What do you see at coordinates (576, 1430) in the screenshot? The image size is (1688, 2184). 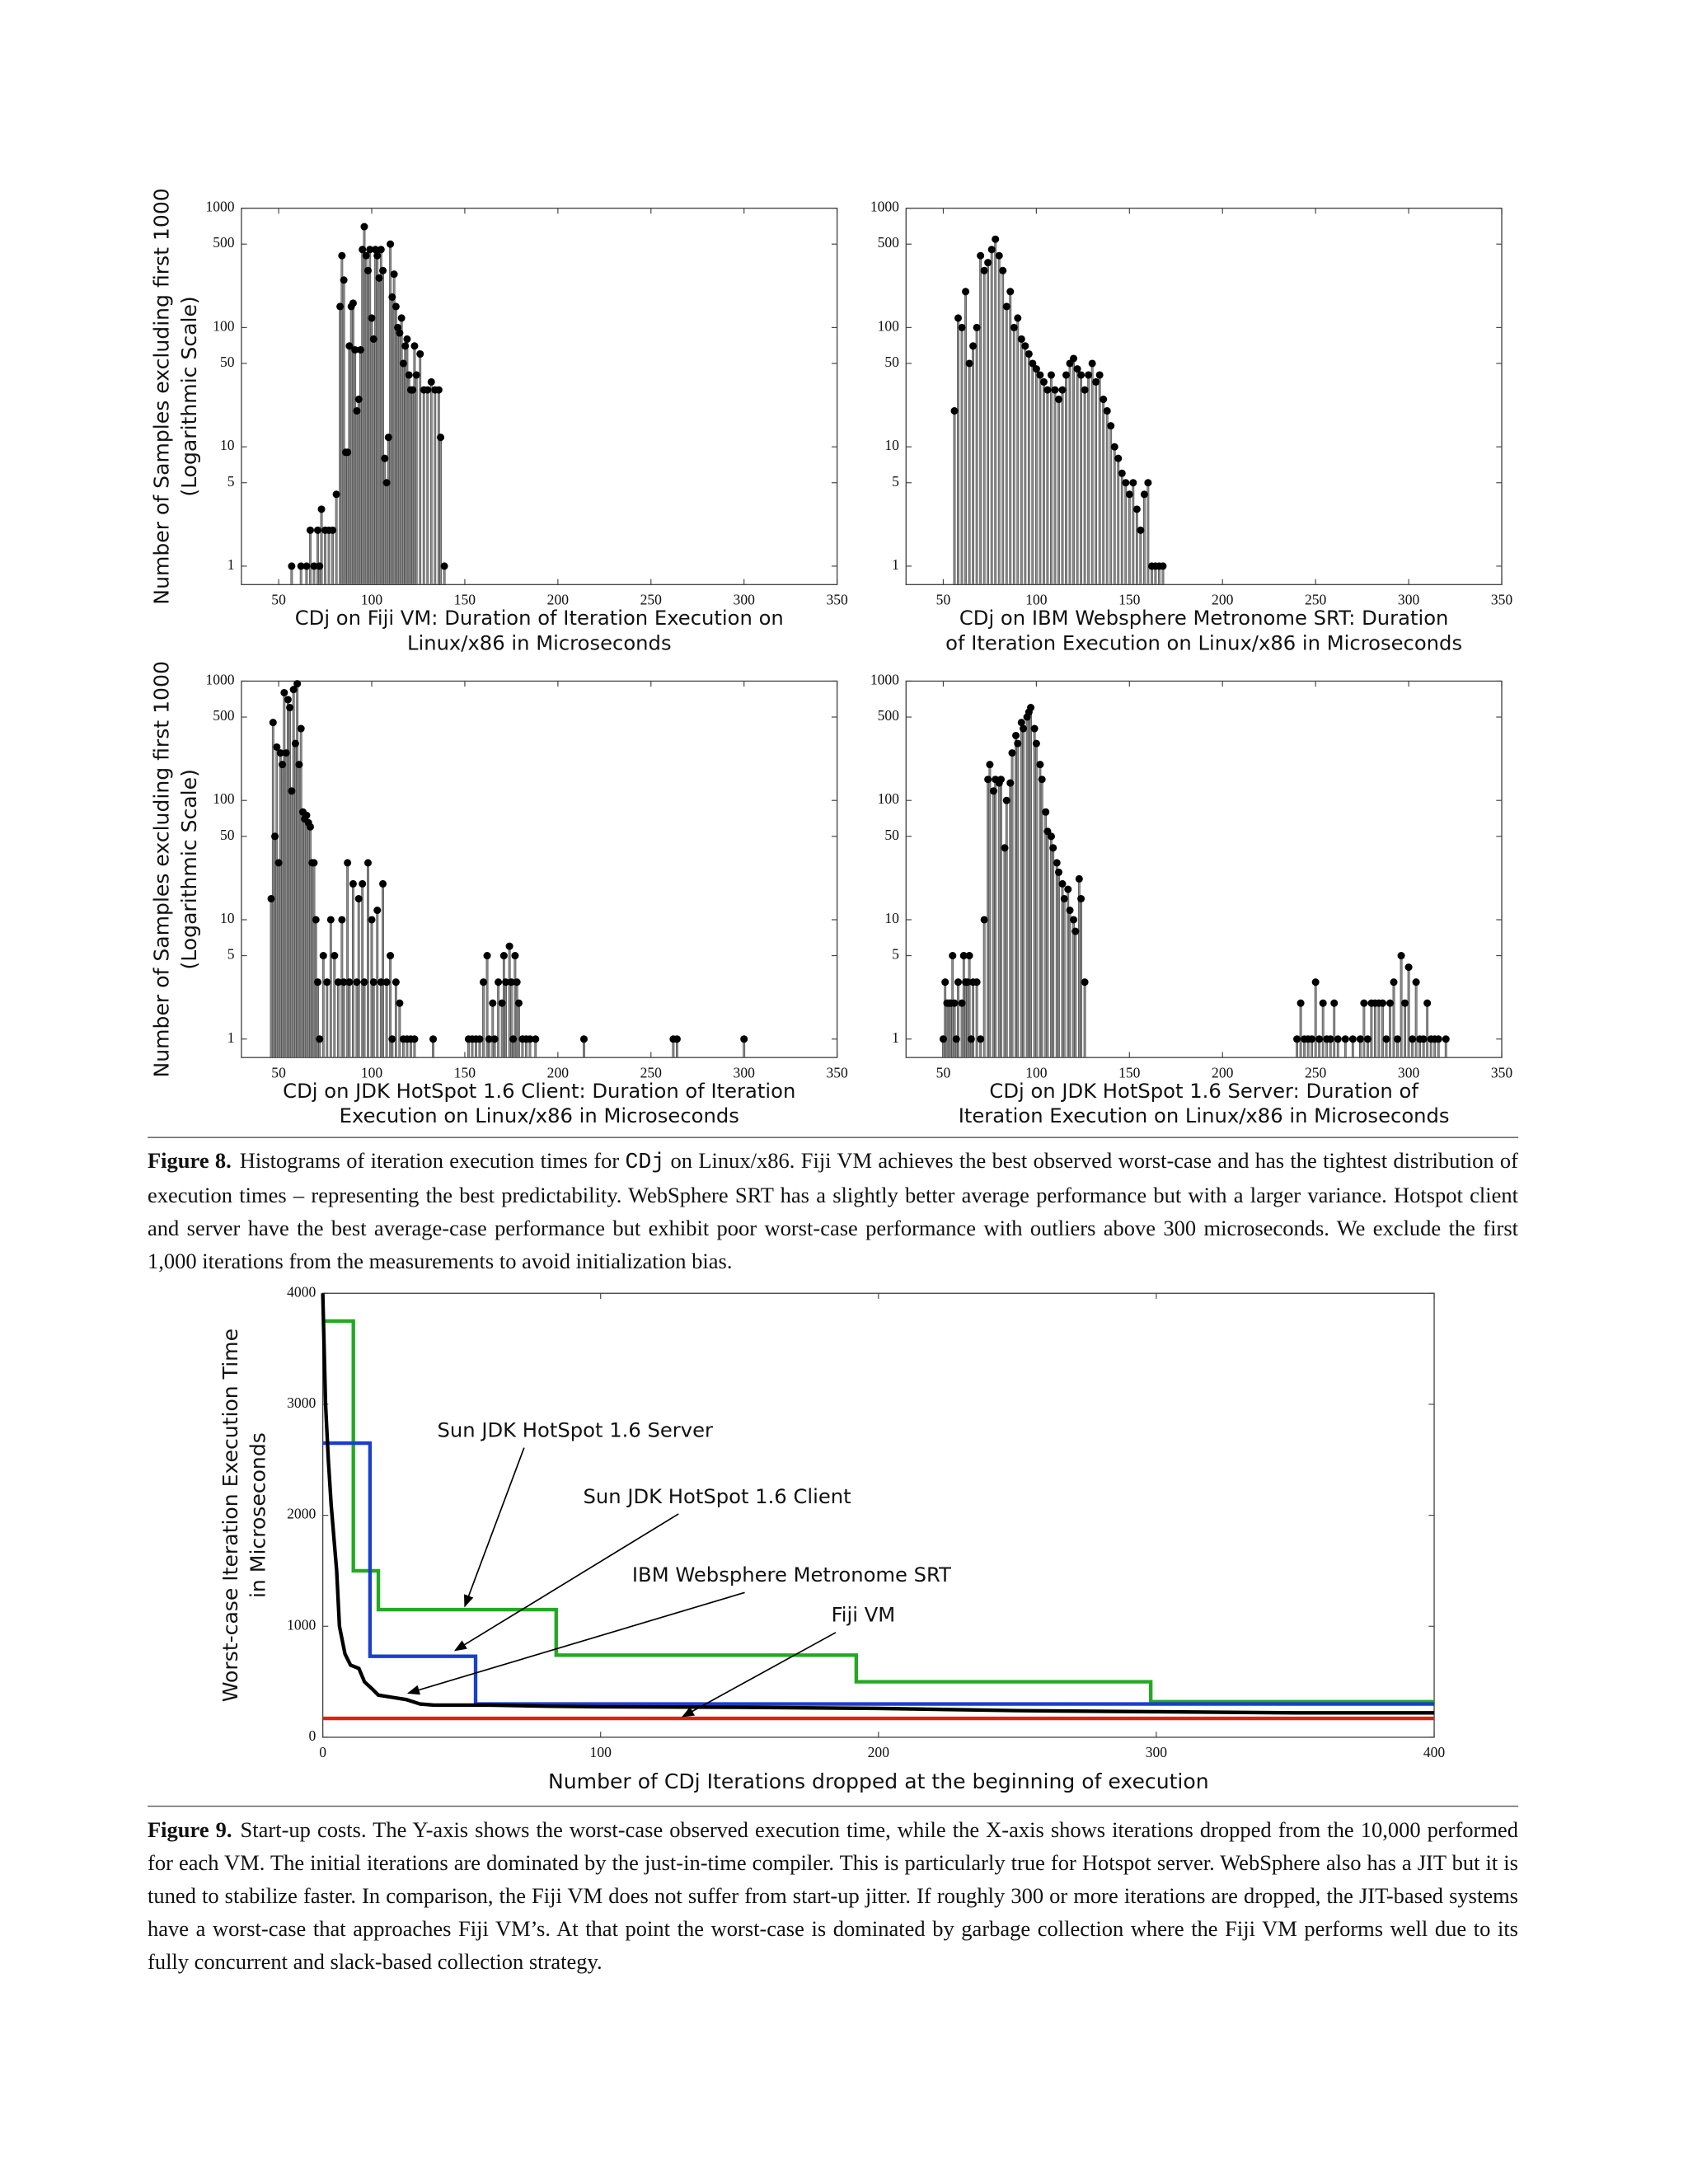 I see `annotation: Sun JDK HotSpot 1.6 Server` at bounding box center [576, 1430].